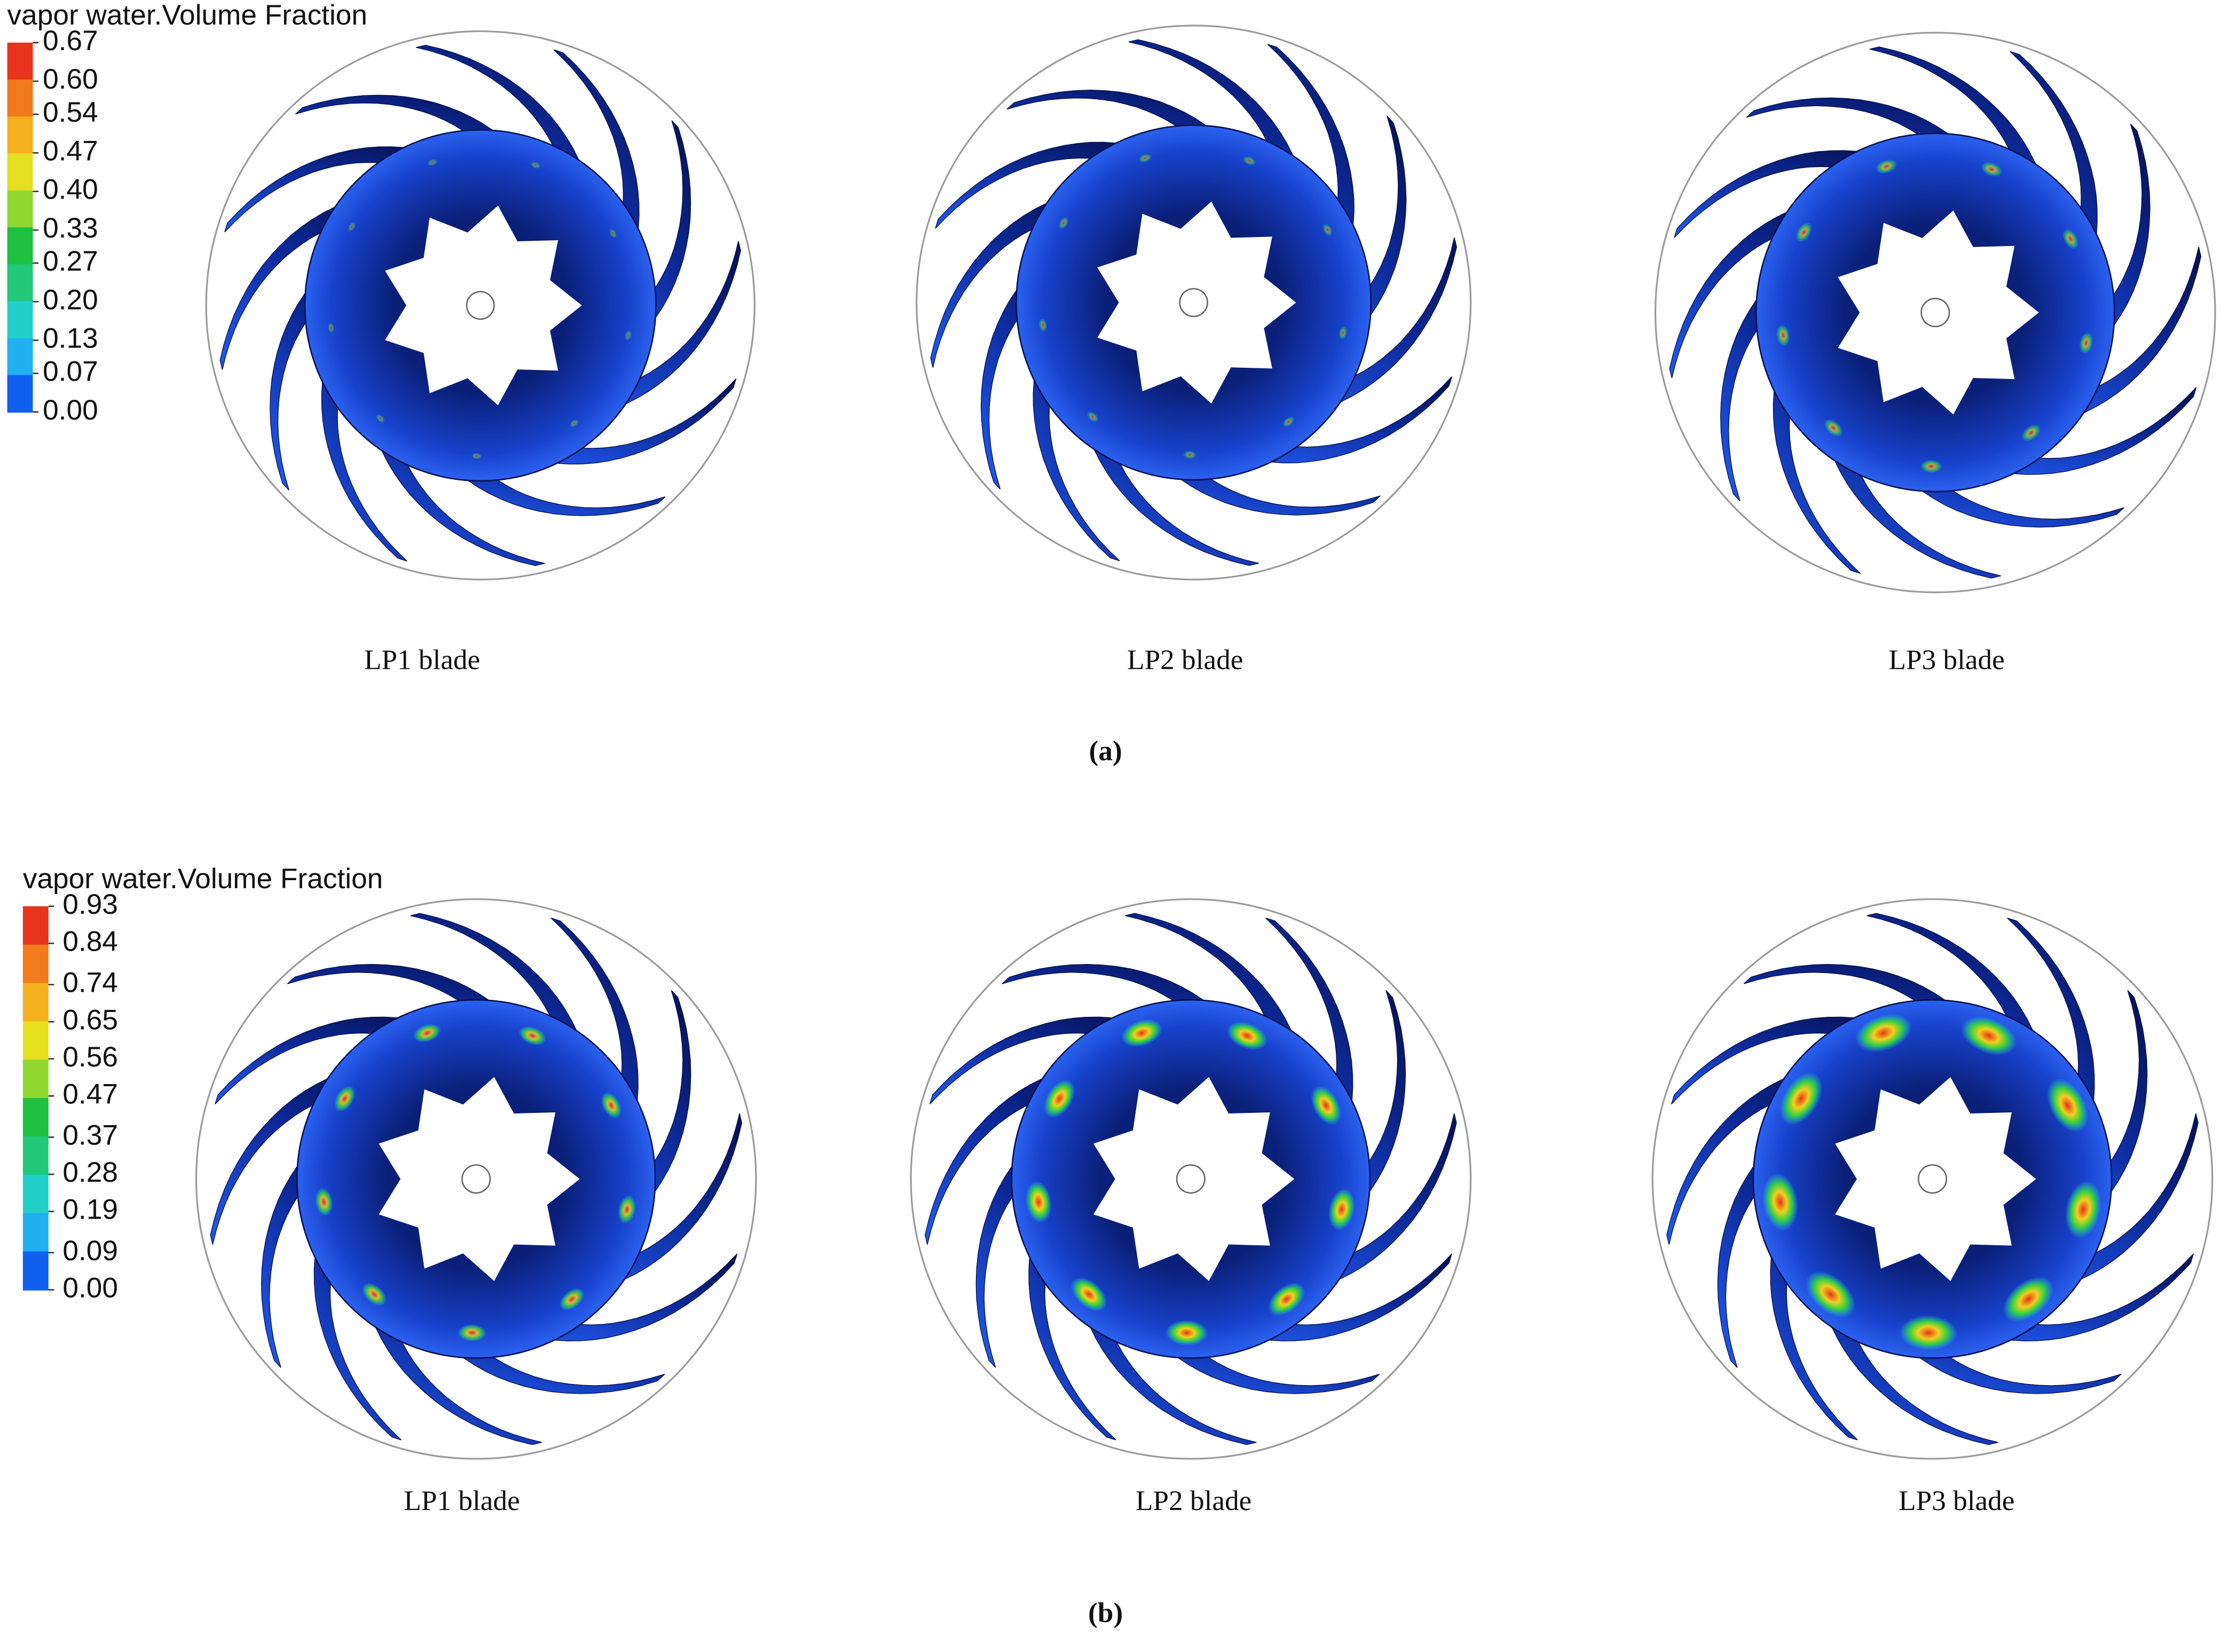 This screenshot has height=1652, width=2221. I want to click on legend-tick-label: 0.28, so click(90, 1172).